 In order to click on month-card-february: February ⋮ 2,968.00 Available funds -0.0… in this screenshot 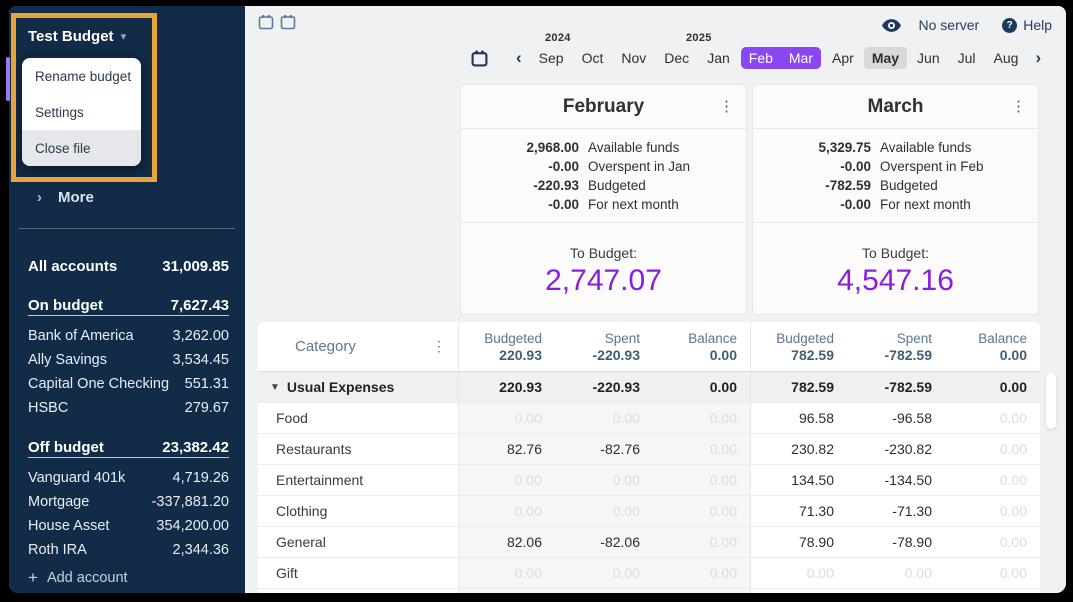, I will do `click(603, 199)`.